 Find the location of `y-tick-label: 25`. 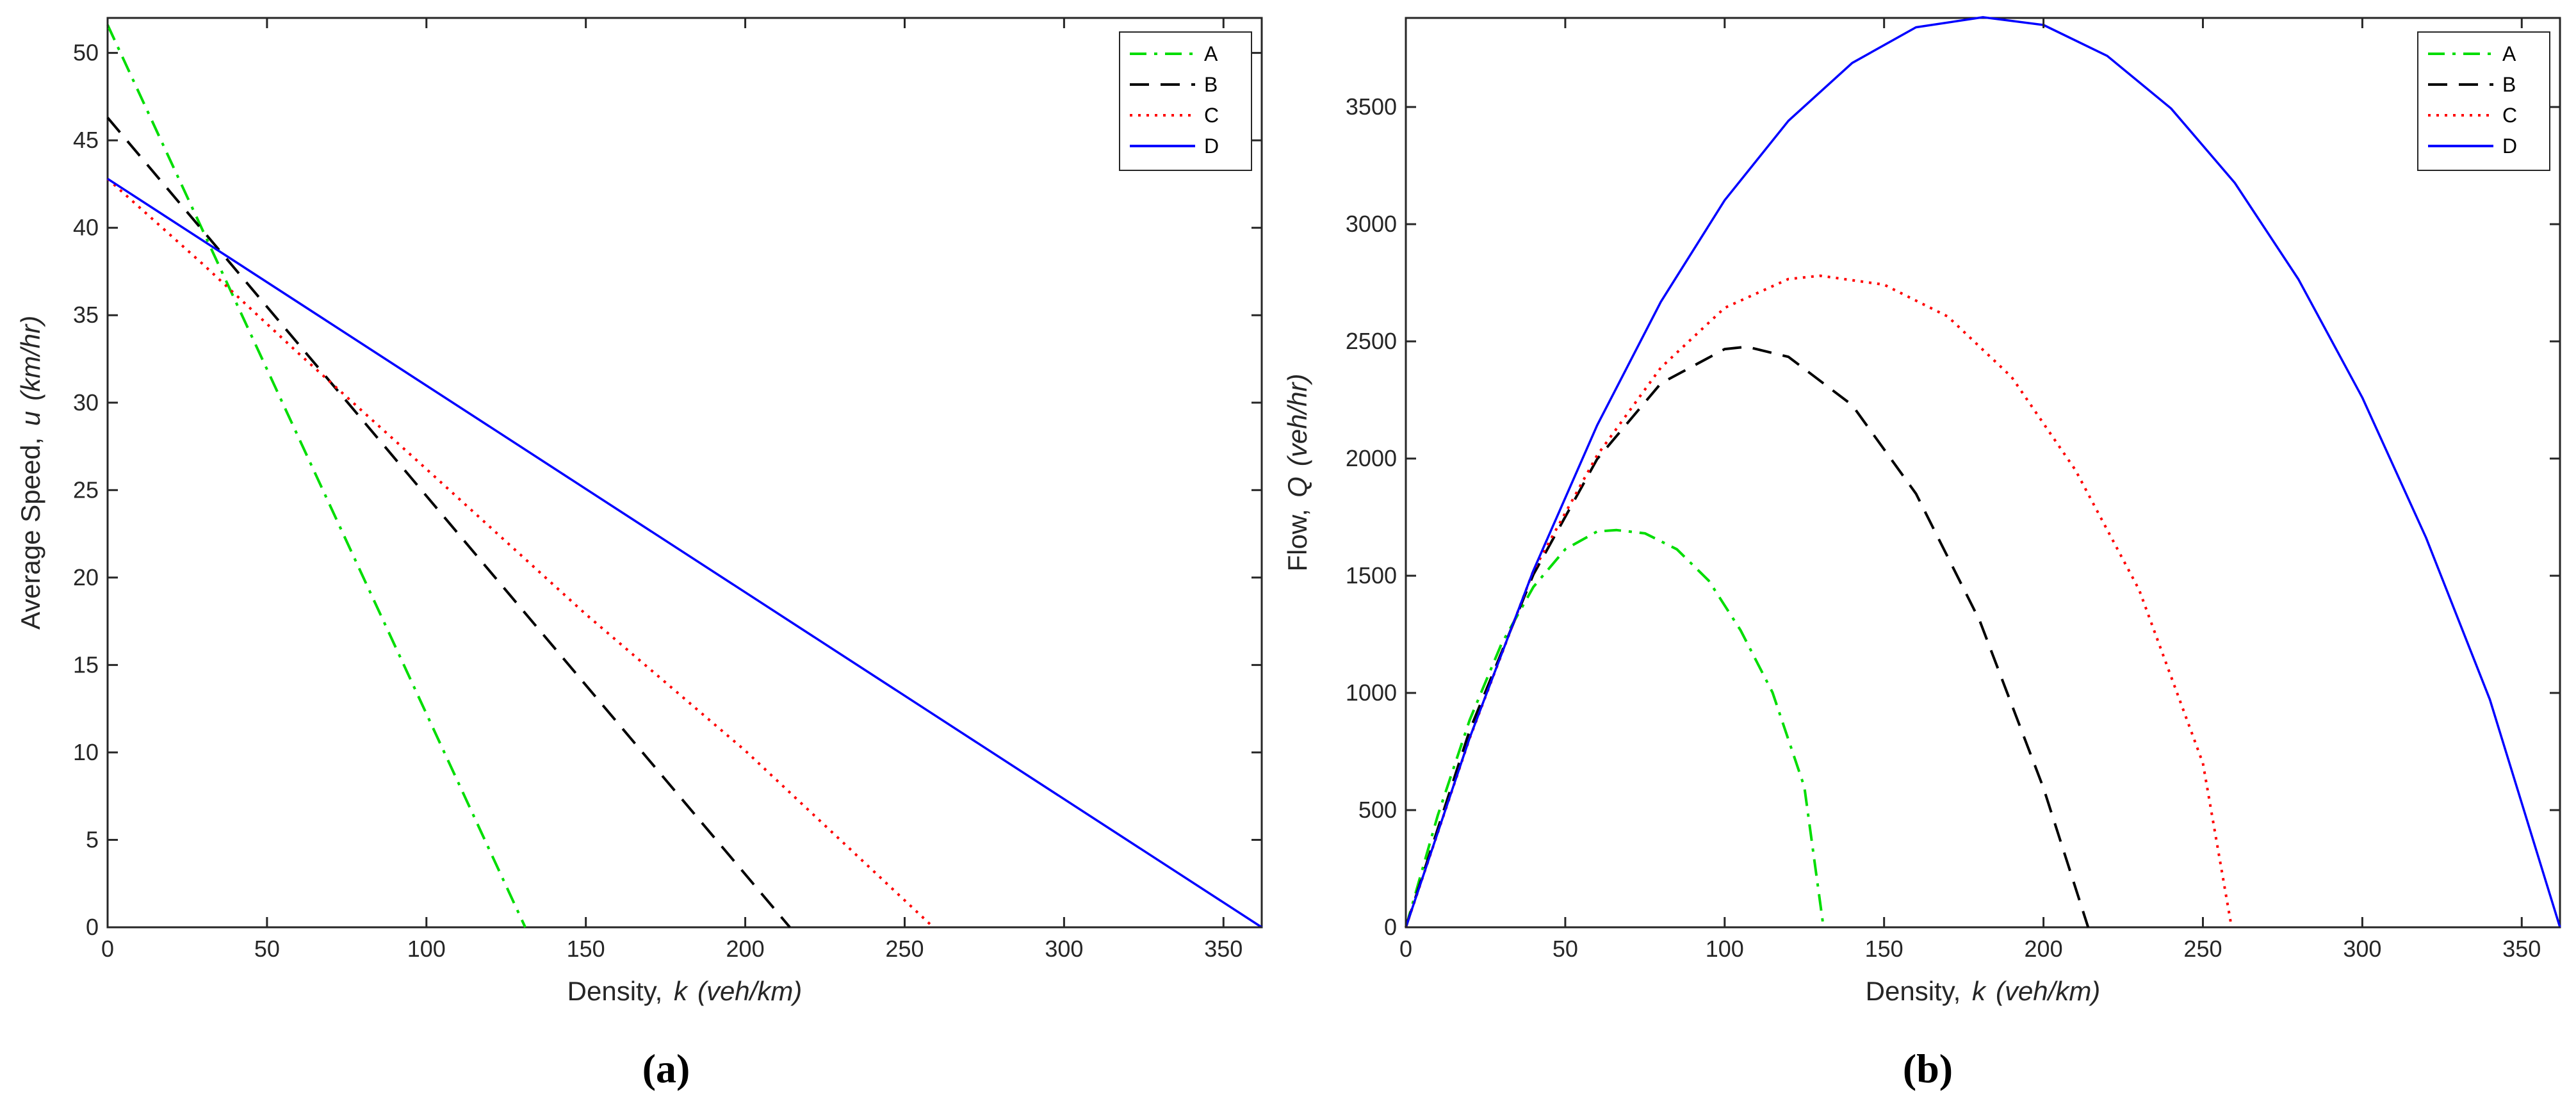

y-tick-label: 25 is located at coordinates (86, 490).